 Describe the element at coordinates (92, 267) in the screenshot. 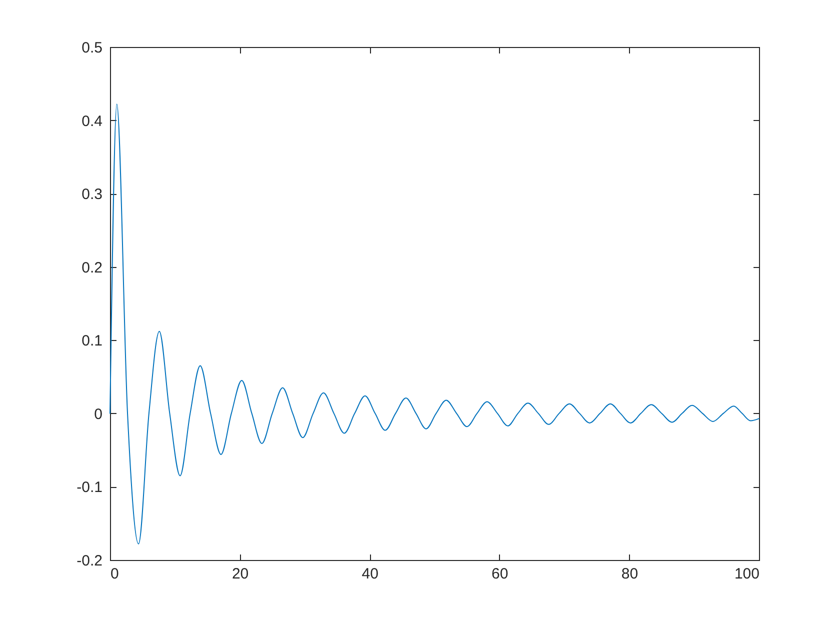

I see `y-tick-label: 0.2` at that location.